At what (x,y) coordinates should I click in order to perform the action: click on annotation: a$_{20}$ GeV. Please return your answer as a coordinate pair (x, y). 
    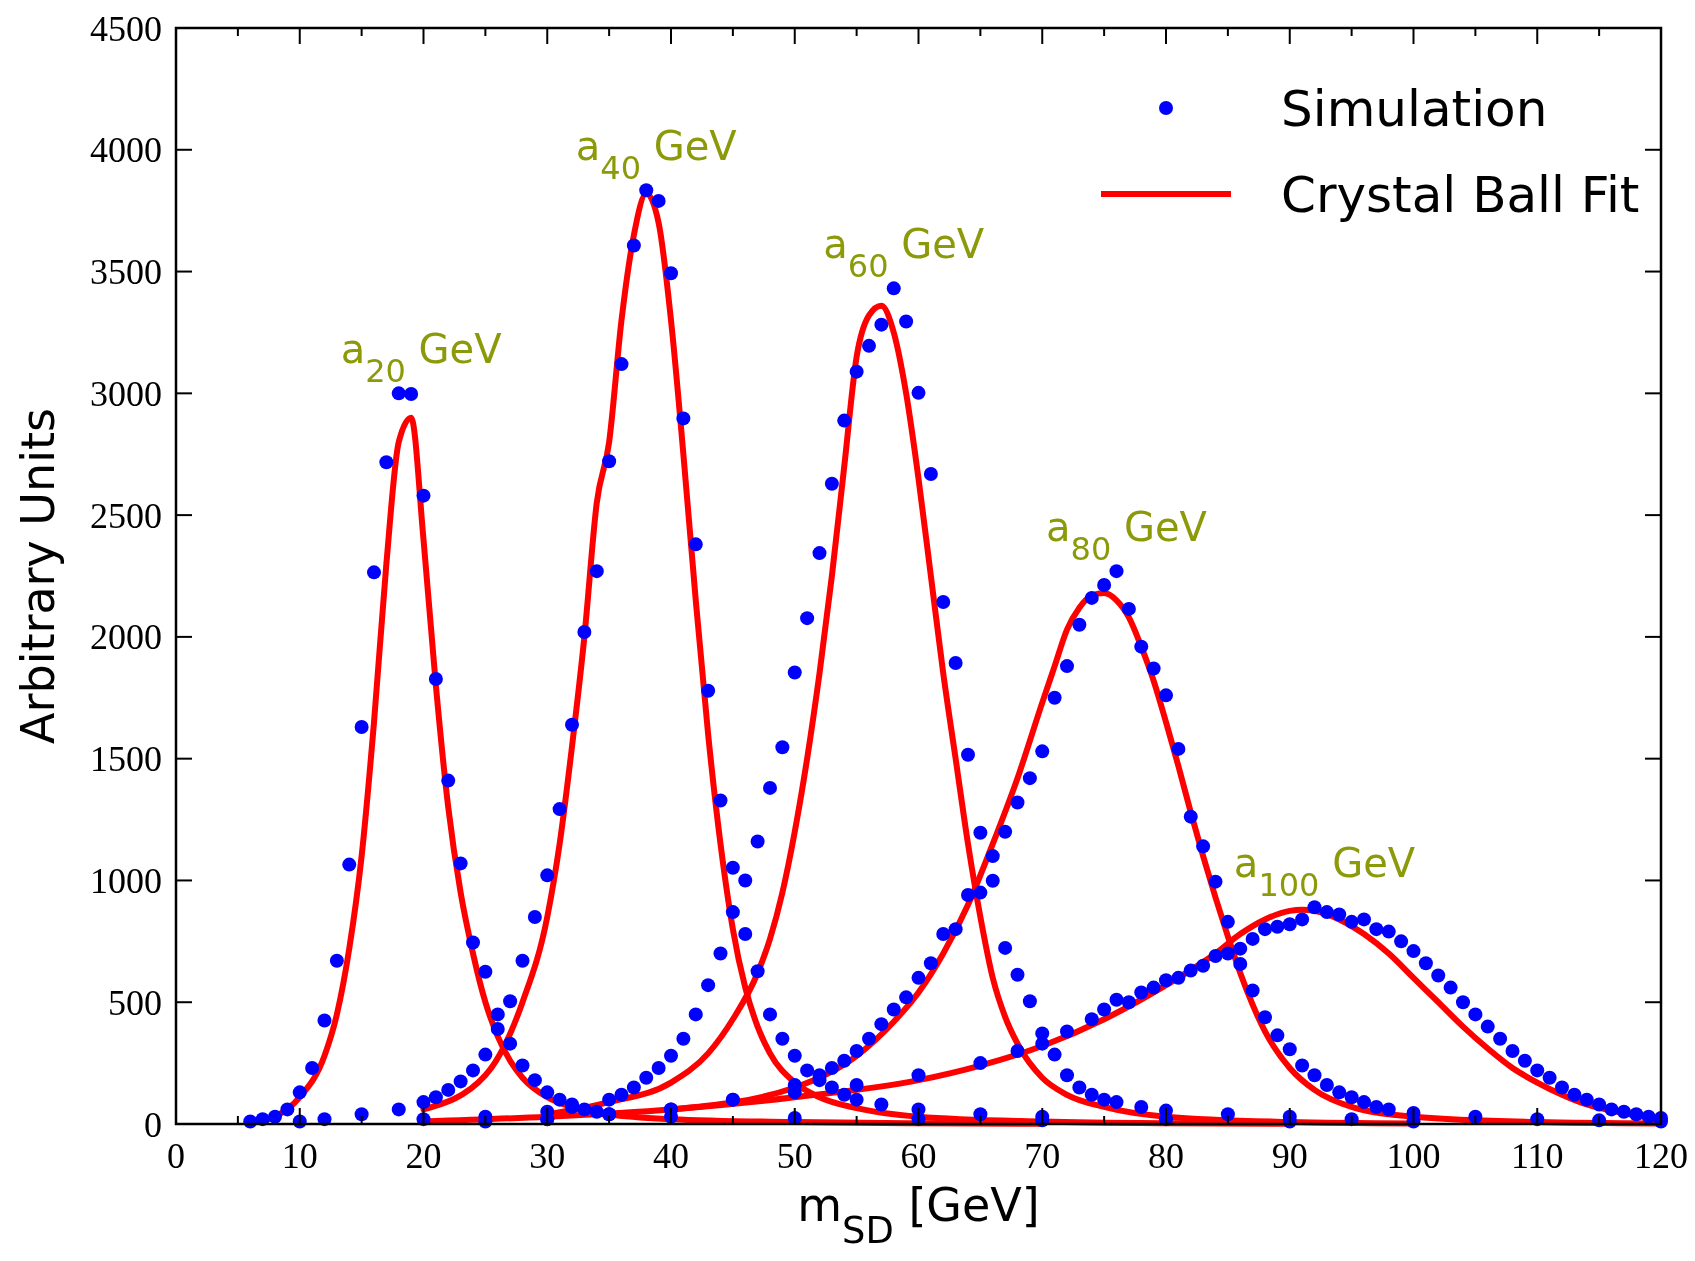
    Looking at the image, I should click on (421, 358).